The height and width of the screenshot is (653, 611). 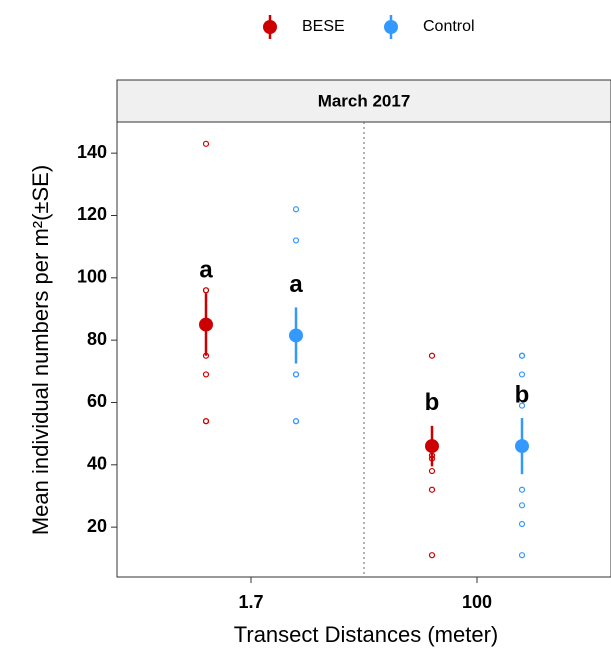 I want to click on legend-label: BESE, so click(x=323, y=26).